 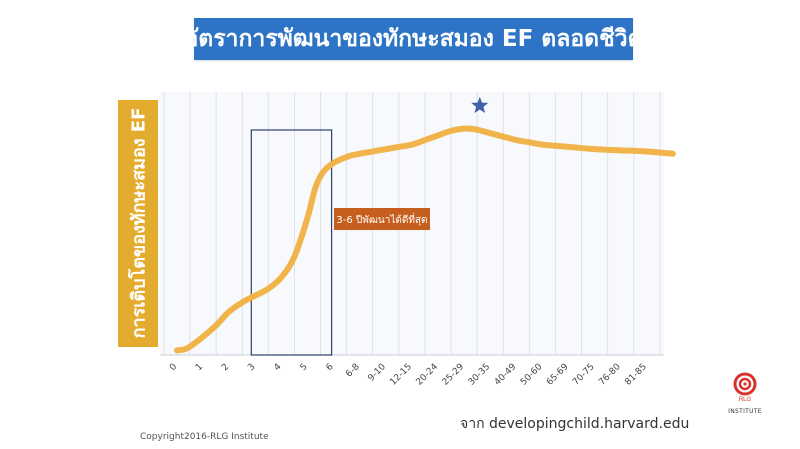 What do you see at coordinates (204, 437) in the screenshot?
I see `copyright-text: Copyright2016-RLG Institute` at bounding box center [204, 437].